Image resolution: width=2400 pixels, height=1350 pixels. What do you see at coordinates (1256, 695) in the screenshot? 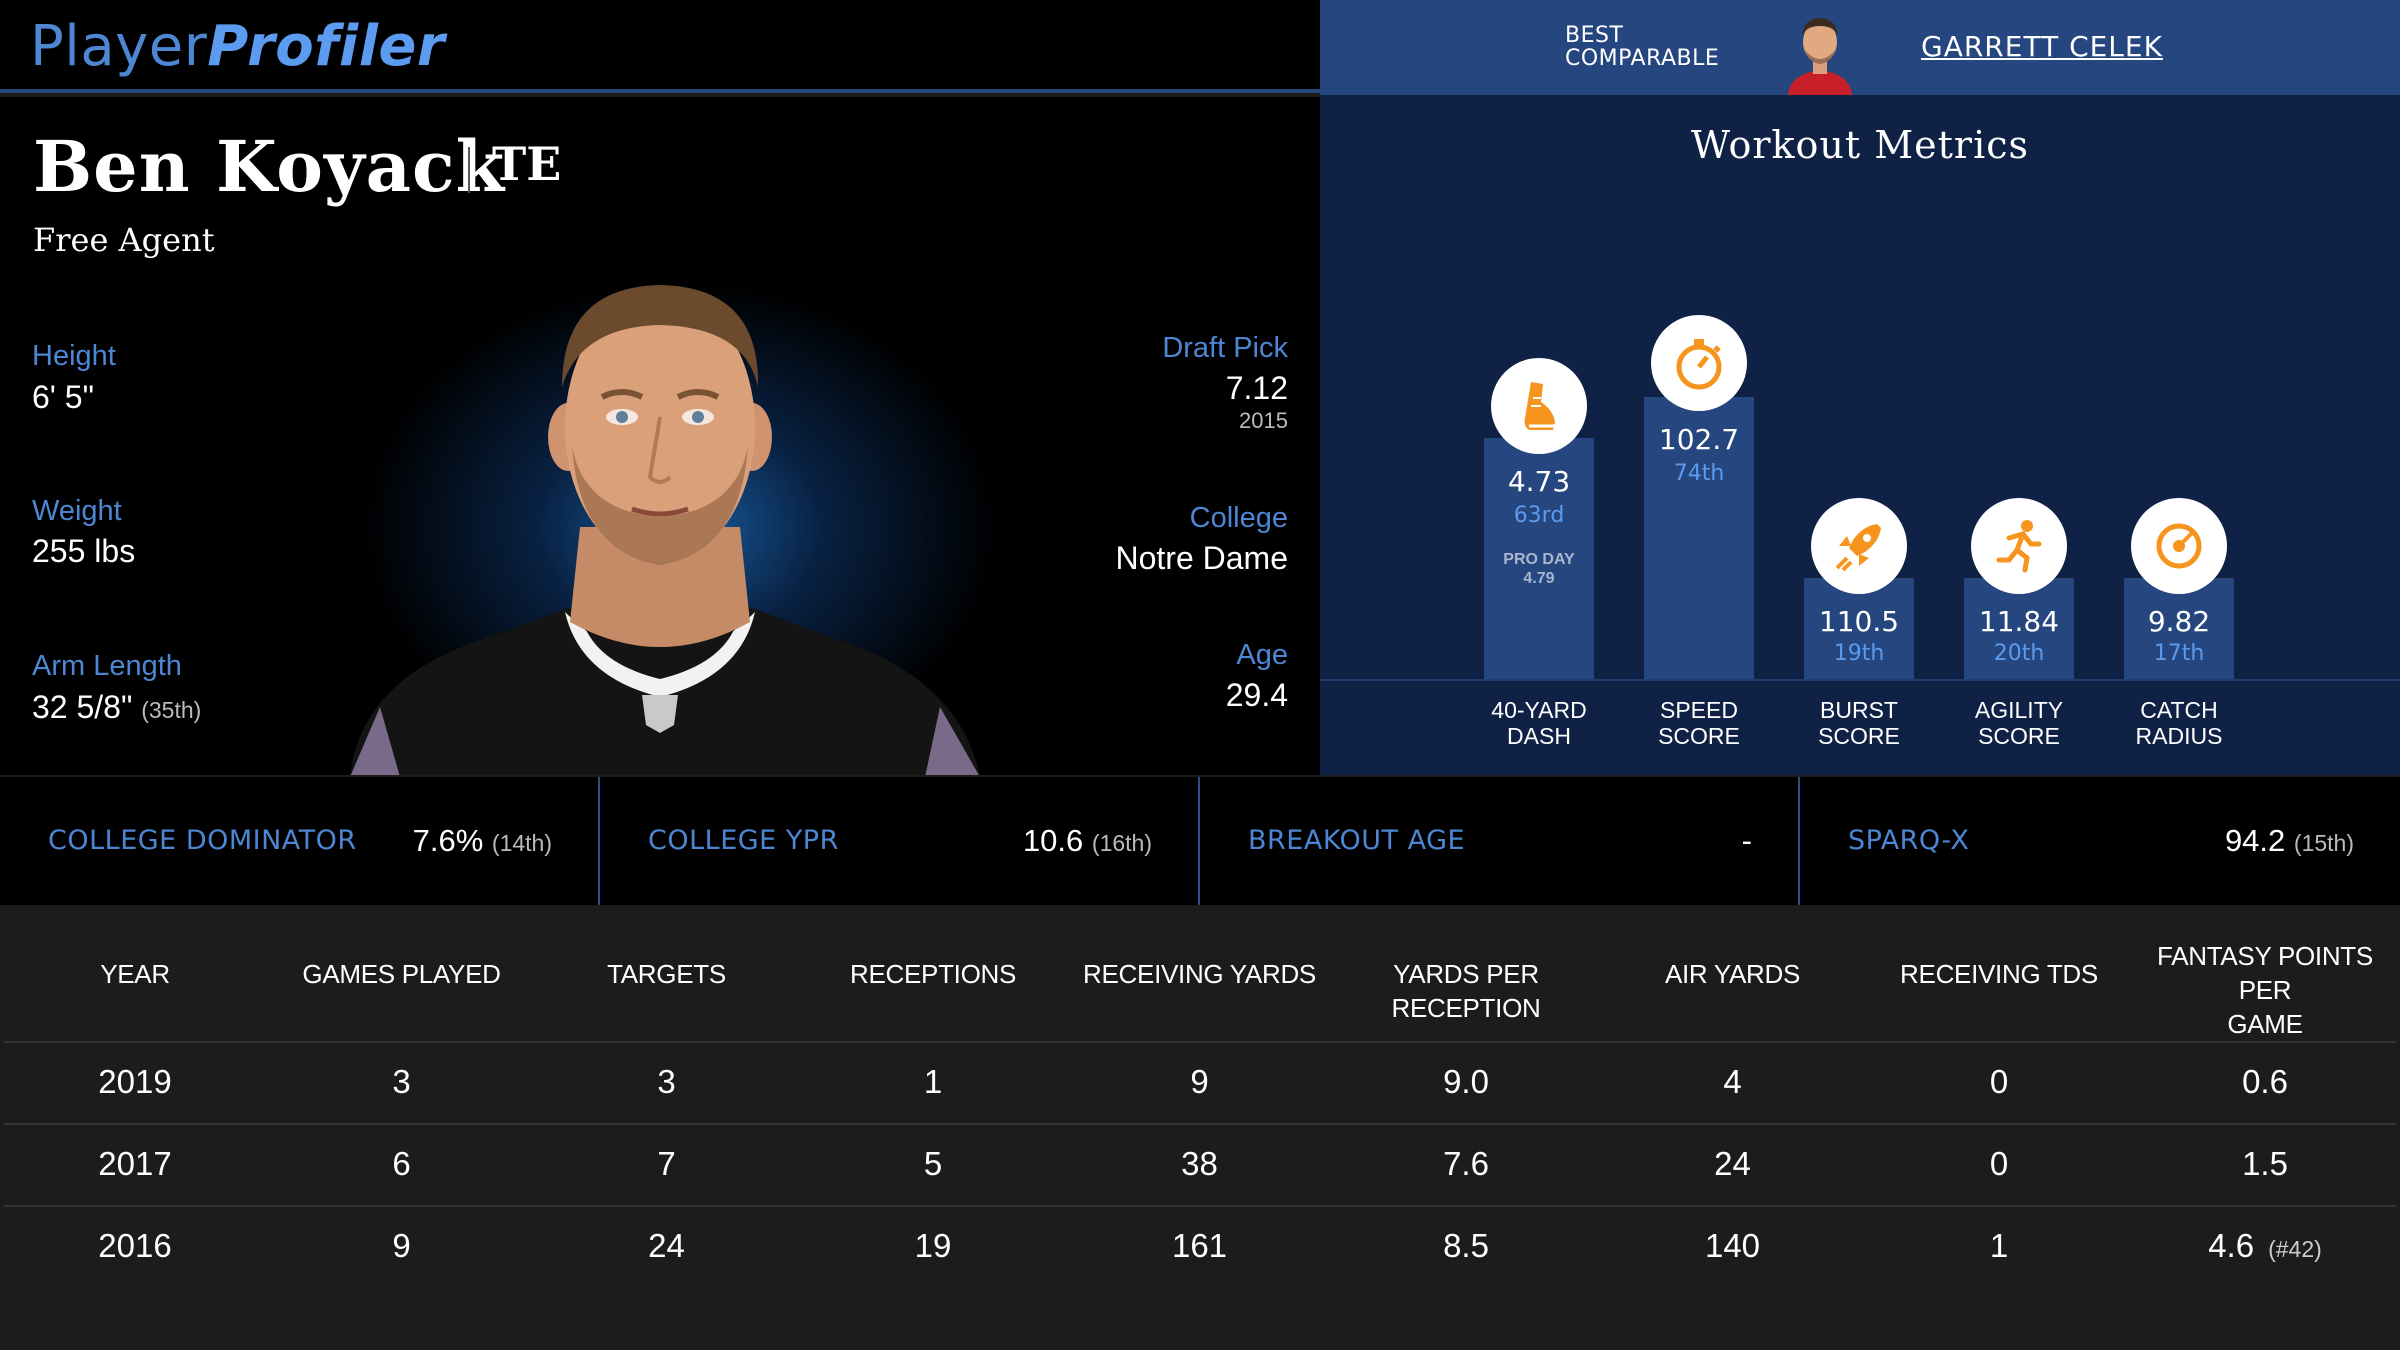
I see `age-value: 29.4` at bounding box center [1256, 695].